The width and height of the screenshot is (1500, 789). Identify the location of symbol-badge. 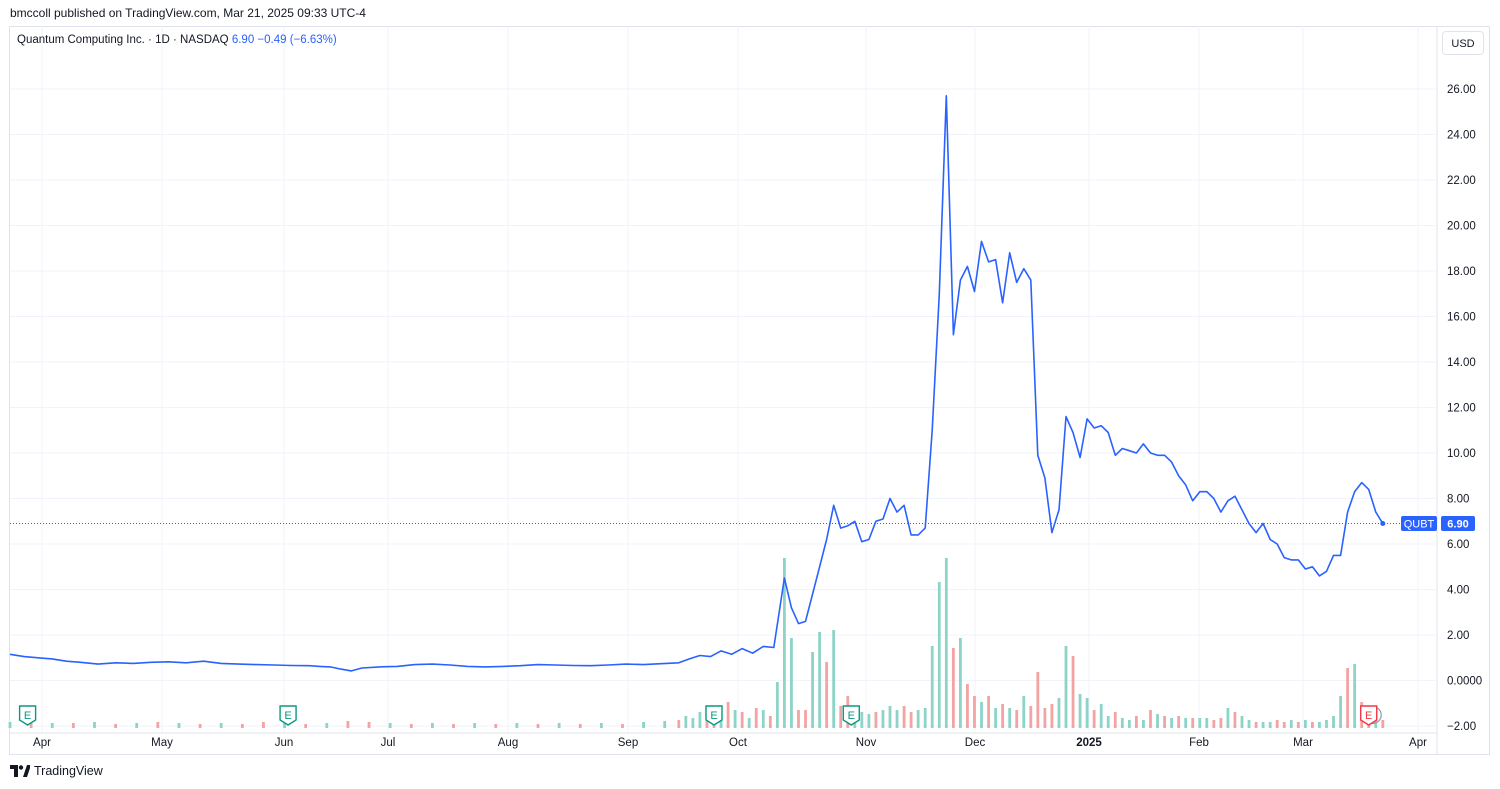
(1419, 524).